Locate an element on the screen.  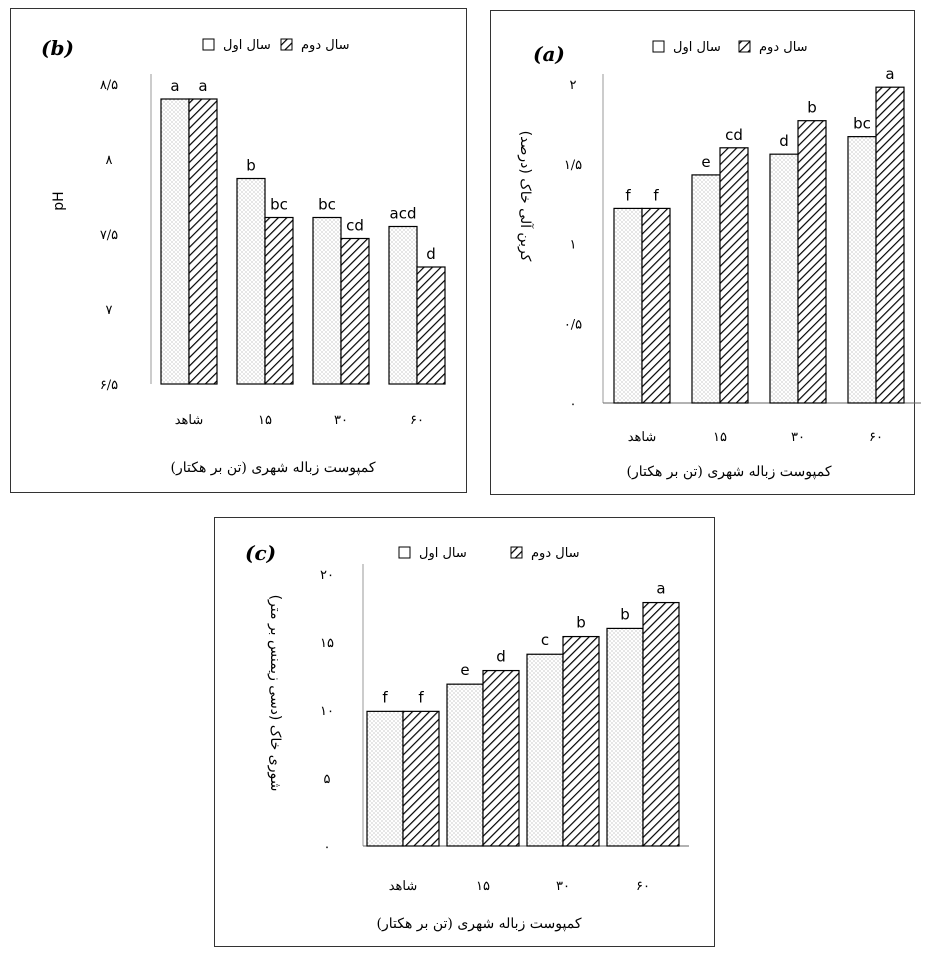
panel-label: (b) is located at coordinates (57, 48).